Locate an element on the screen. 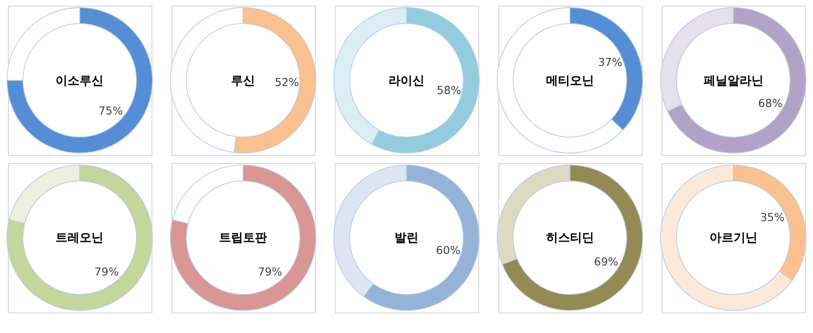 Image resolution: width=813 pixels, height=333 pixels. text: 히스티딘 is located at coordinates (570, 237).